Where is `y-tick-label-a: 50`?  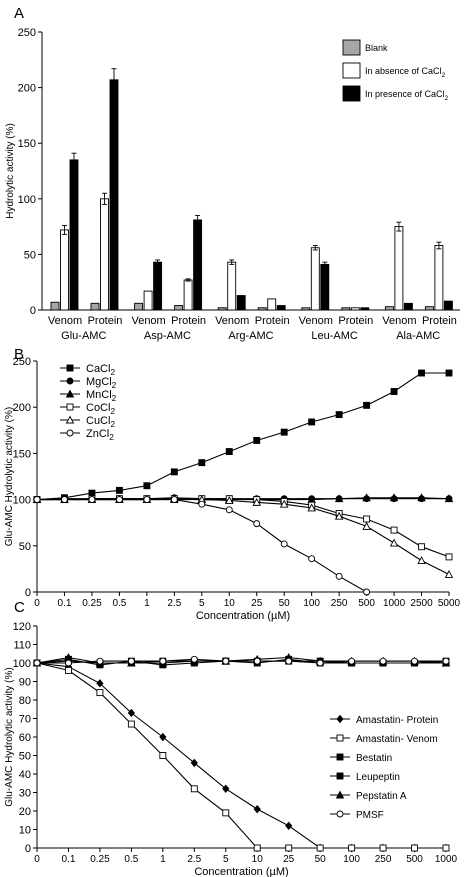 y-tick-label-a: 50 is located at coordinates (30, 255).